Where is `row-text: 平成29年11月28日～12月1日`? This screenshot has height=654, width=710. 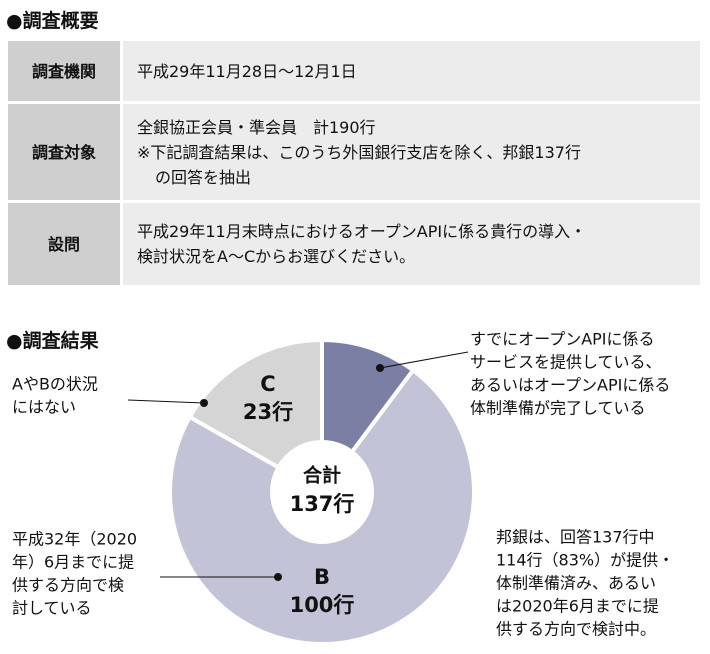 row-text: 平成29年11月28日～12月1日 is located at coordinates (247, 71).